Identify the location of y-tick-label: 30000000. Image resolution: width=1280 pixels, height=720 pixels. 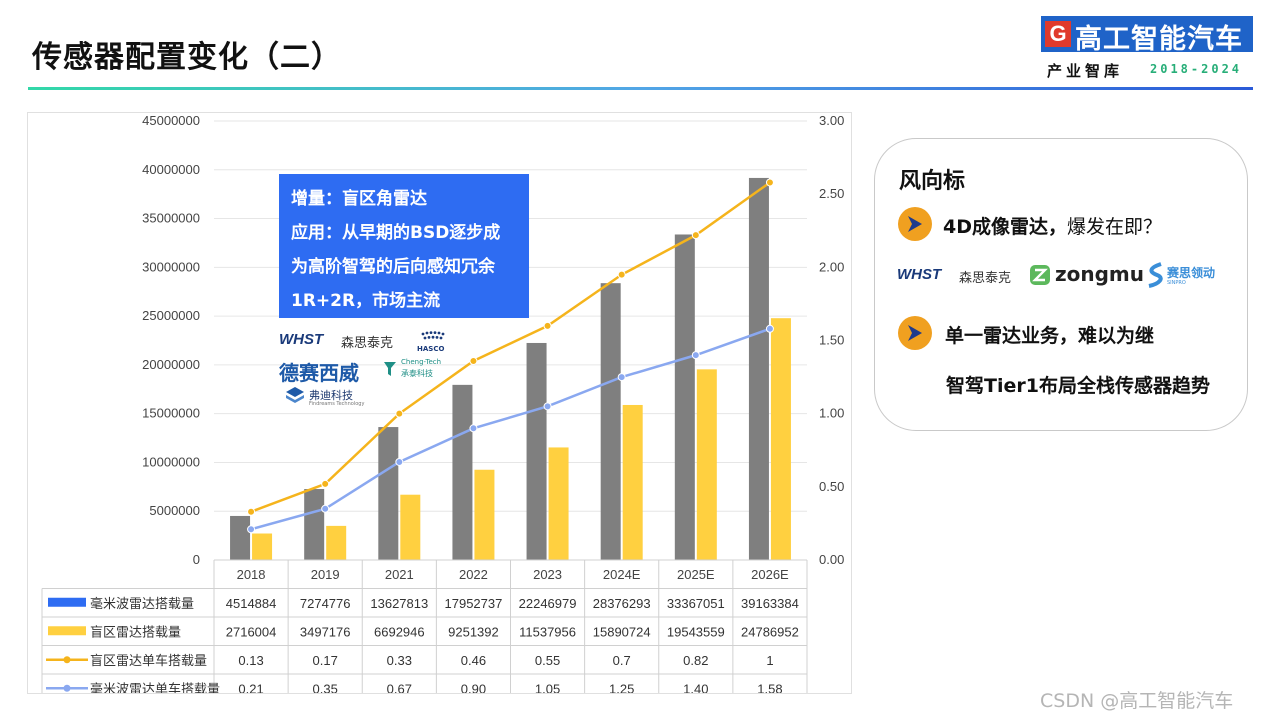
(171, 266).